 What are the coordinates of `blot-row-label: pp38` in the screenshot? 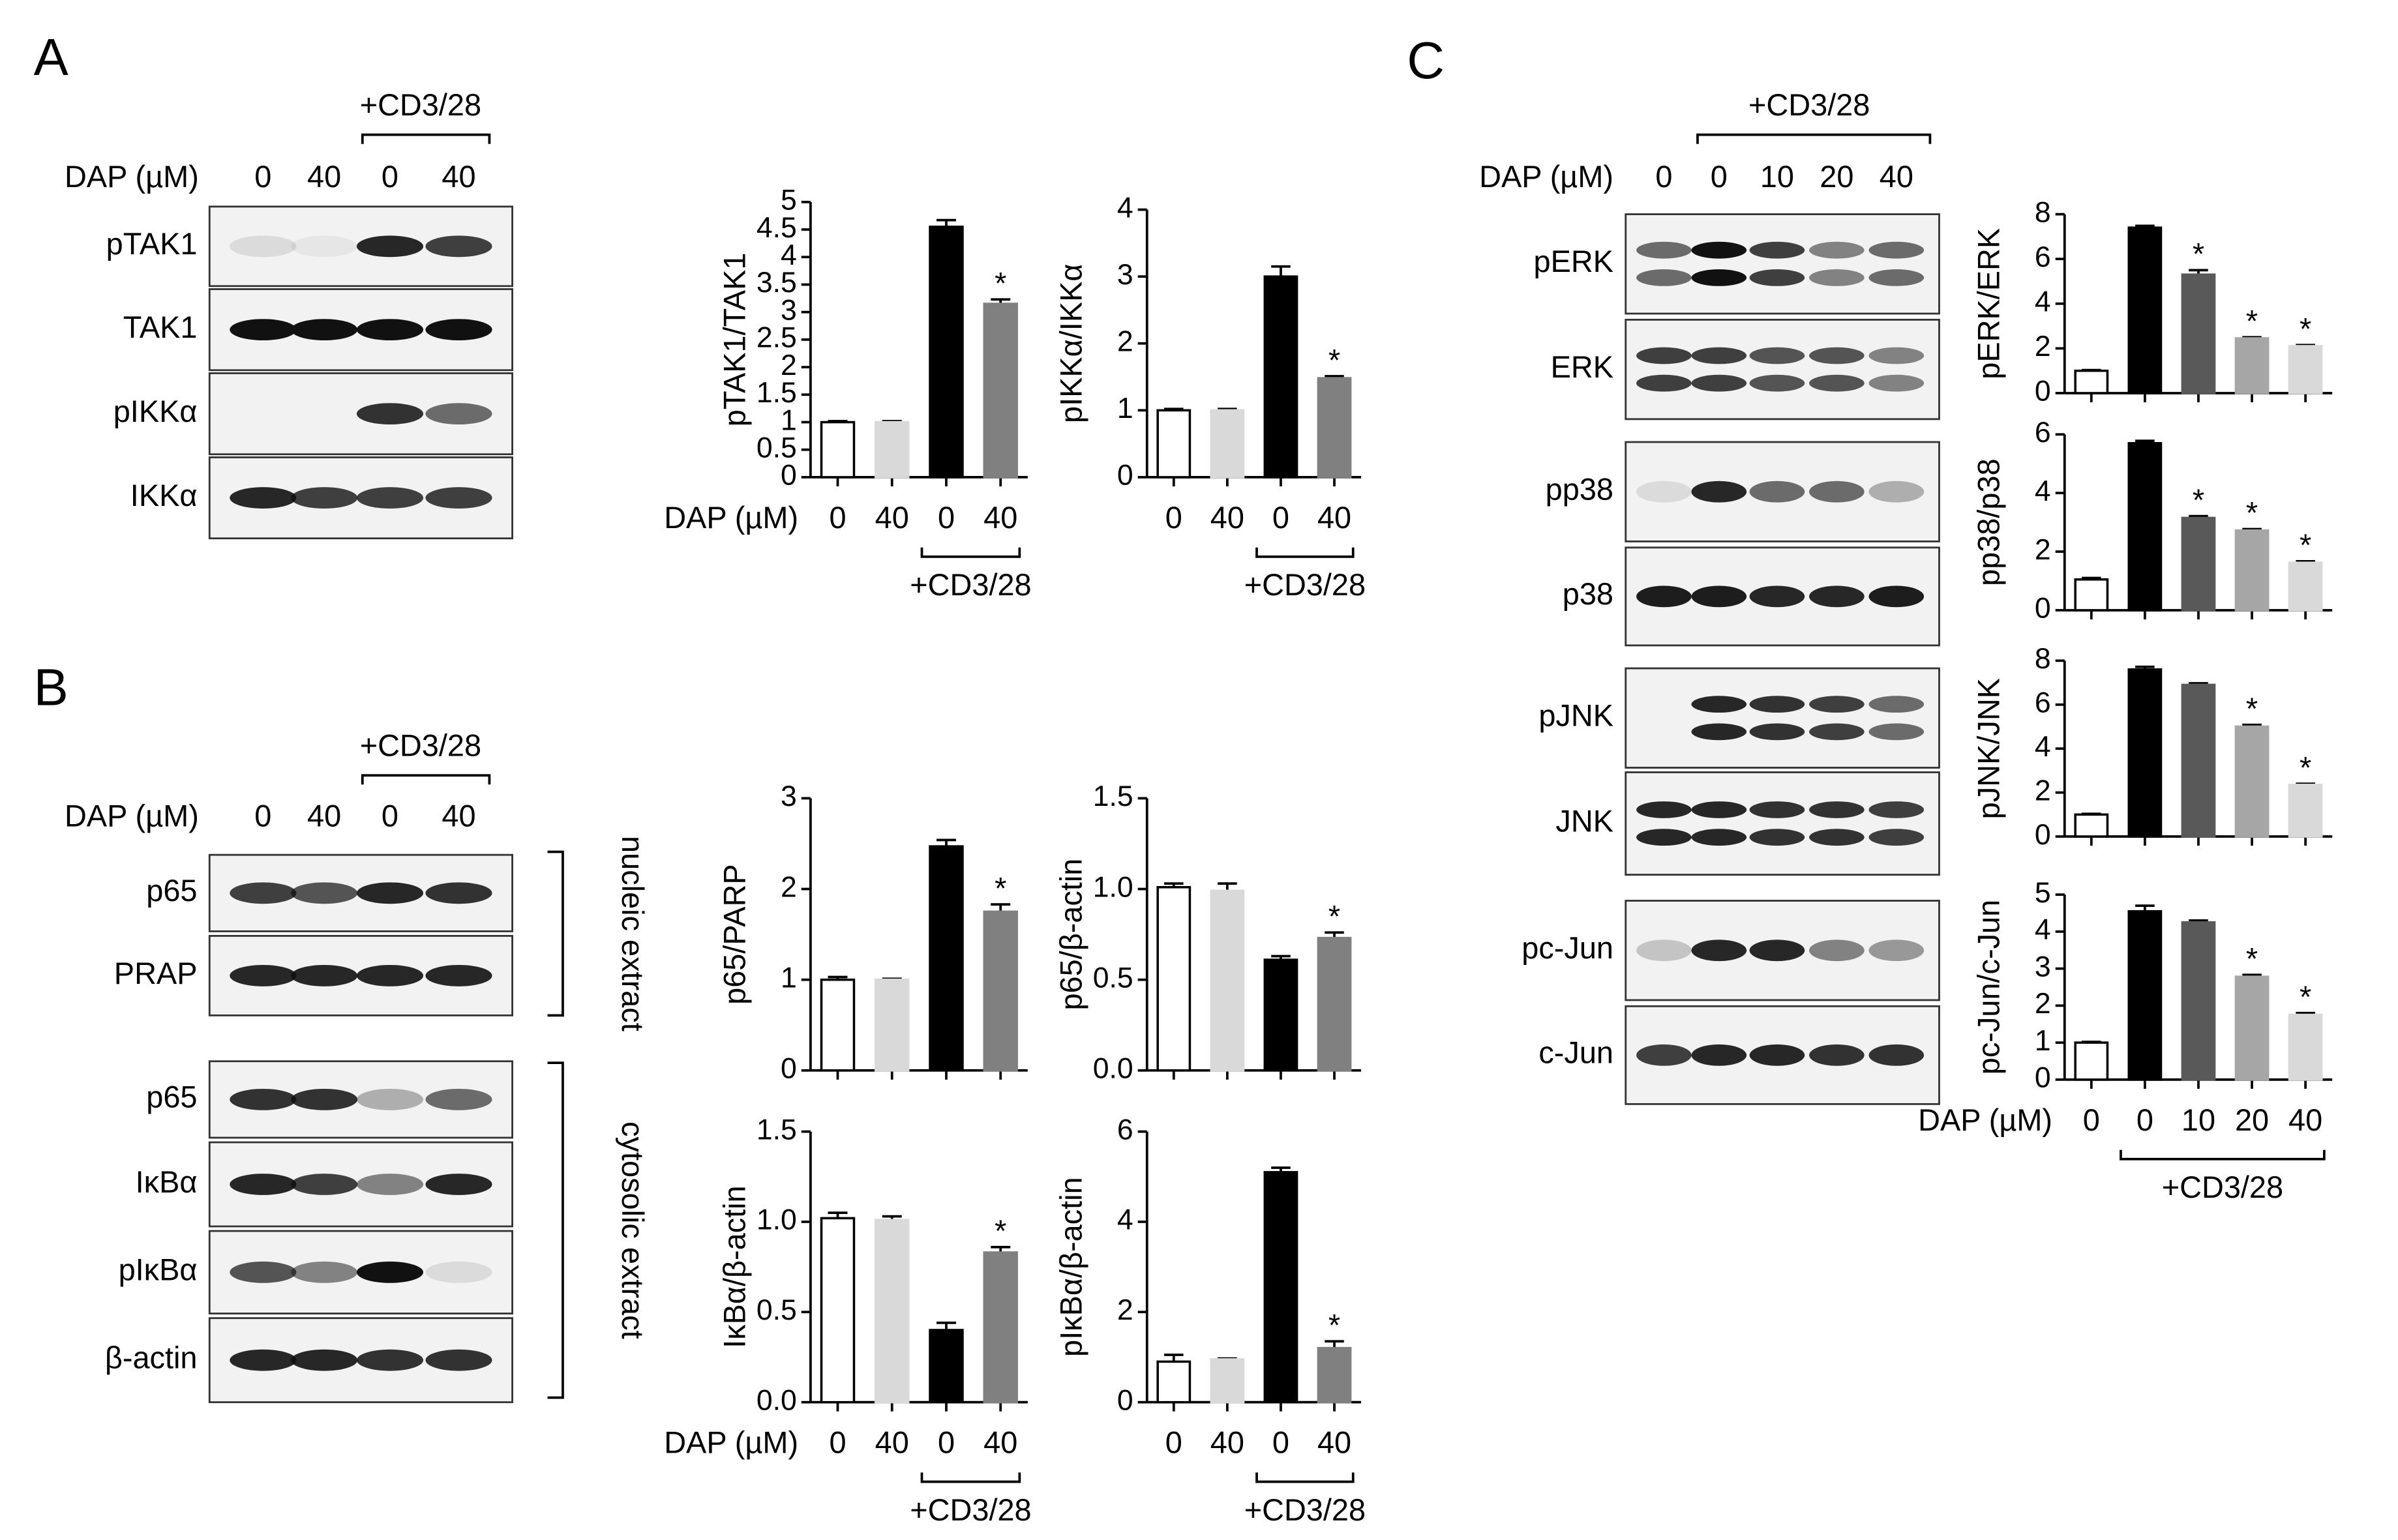 It's located at (1580, 490).